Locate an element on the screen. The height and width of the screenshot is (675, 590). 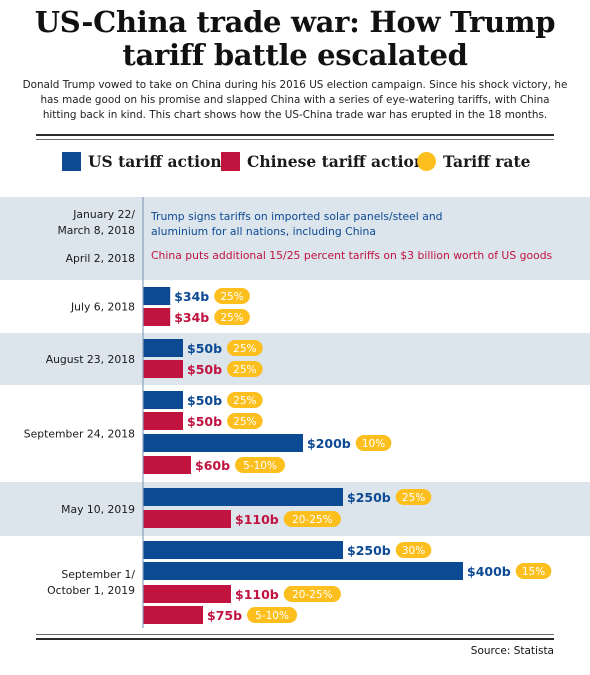
divider-top-thick is located at coordinates (295, 135).